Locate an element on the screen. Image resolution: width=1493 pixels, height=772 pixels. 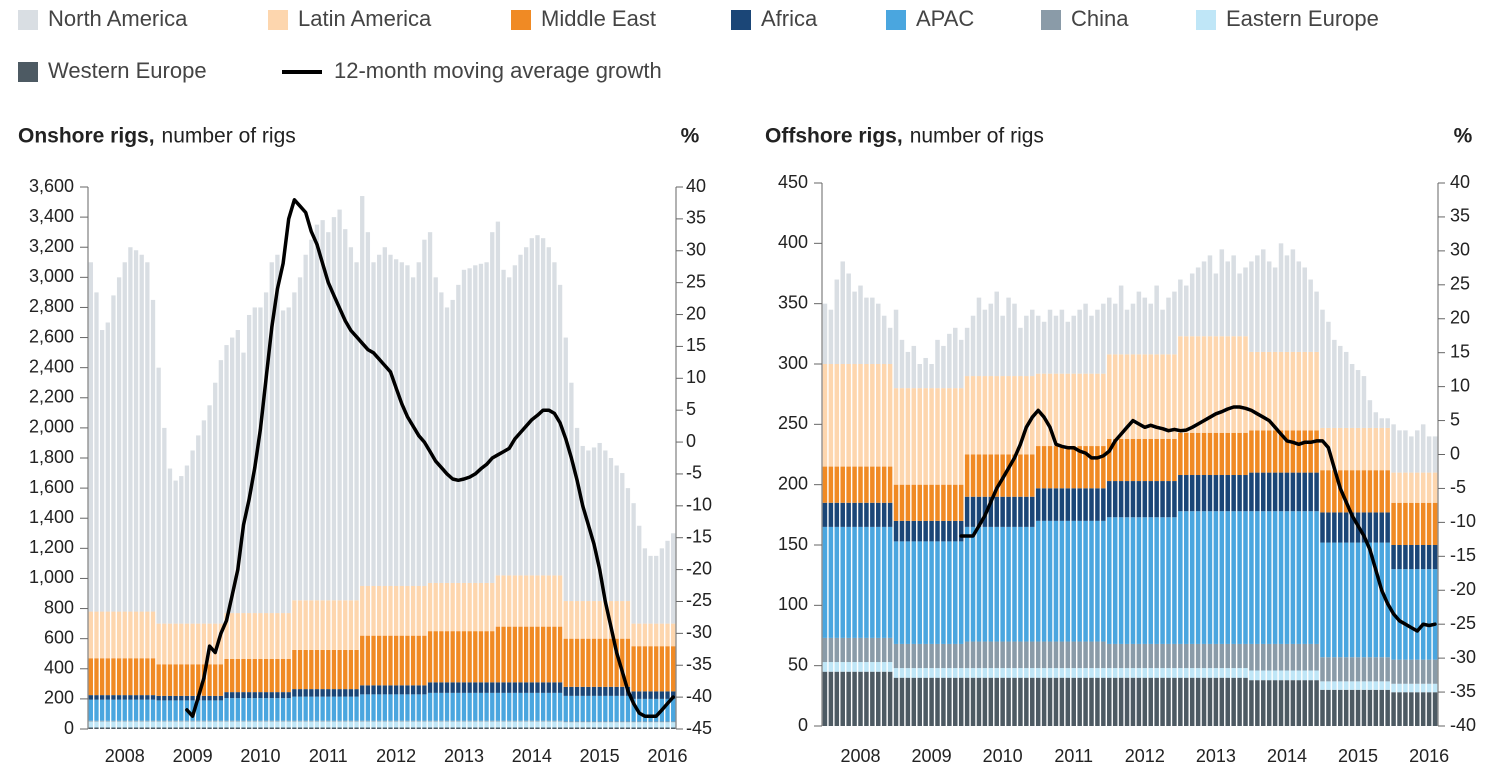
y2-tick-label: -35 is located at coordinates (1463, 691).